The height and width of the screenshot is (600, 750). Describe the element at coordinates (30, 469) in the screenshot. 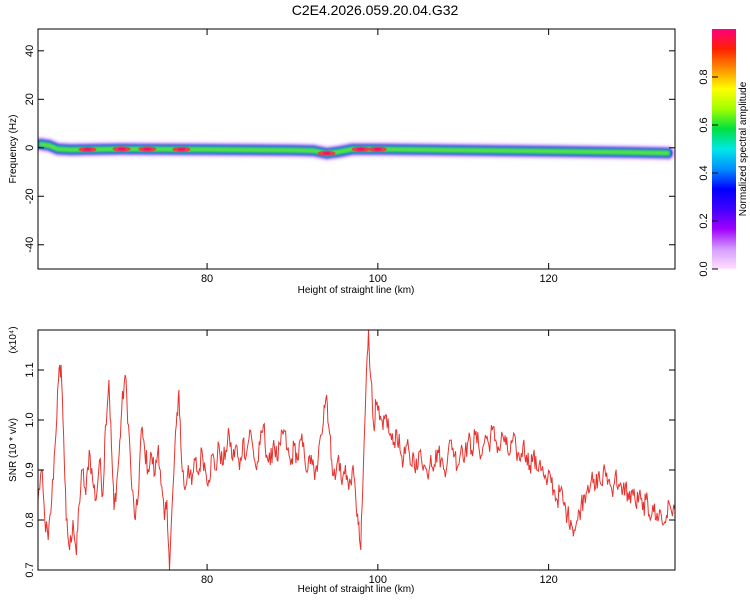

I see `snr-y-tick-label: 0.9` at that location.